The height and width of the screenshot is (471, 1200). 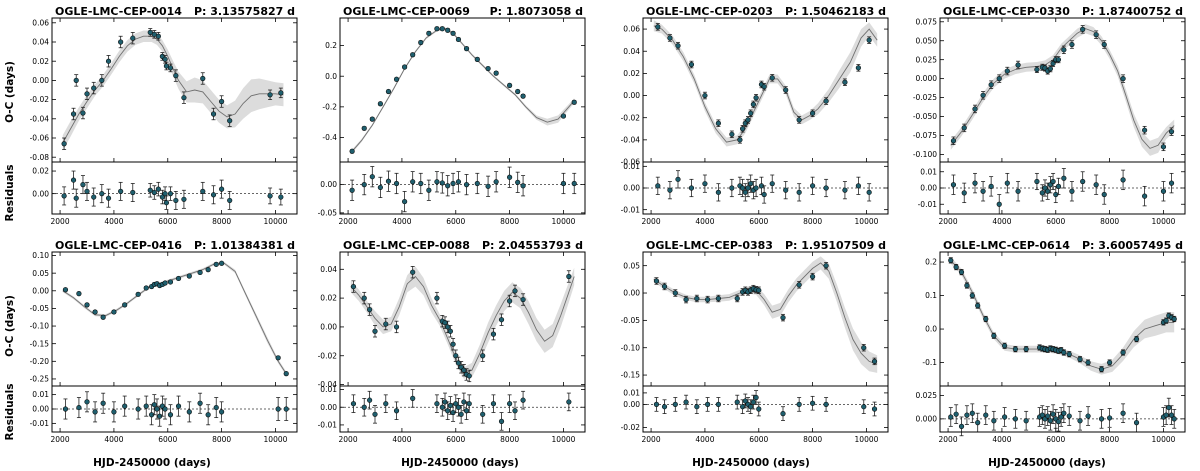 I want to click on period-label: P: 3.13575827 d, so click(x=244, y=11).